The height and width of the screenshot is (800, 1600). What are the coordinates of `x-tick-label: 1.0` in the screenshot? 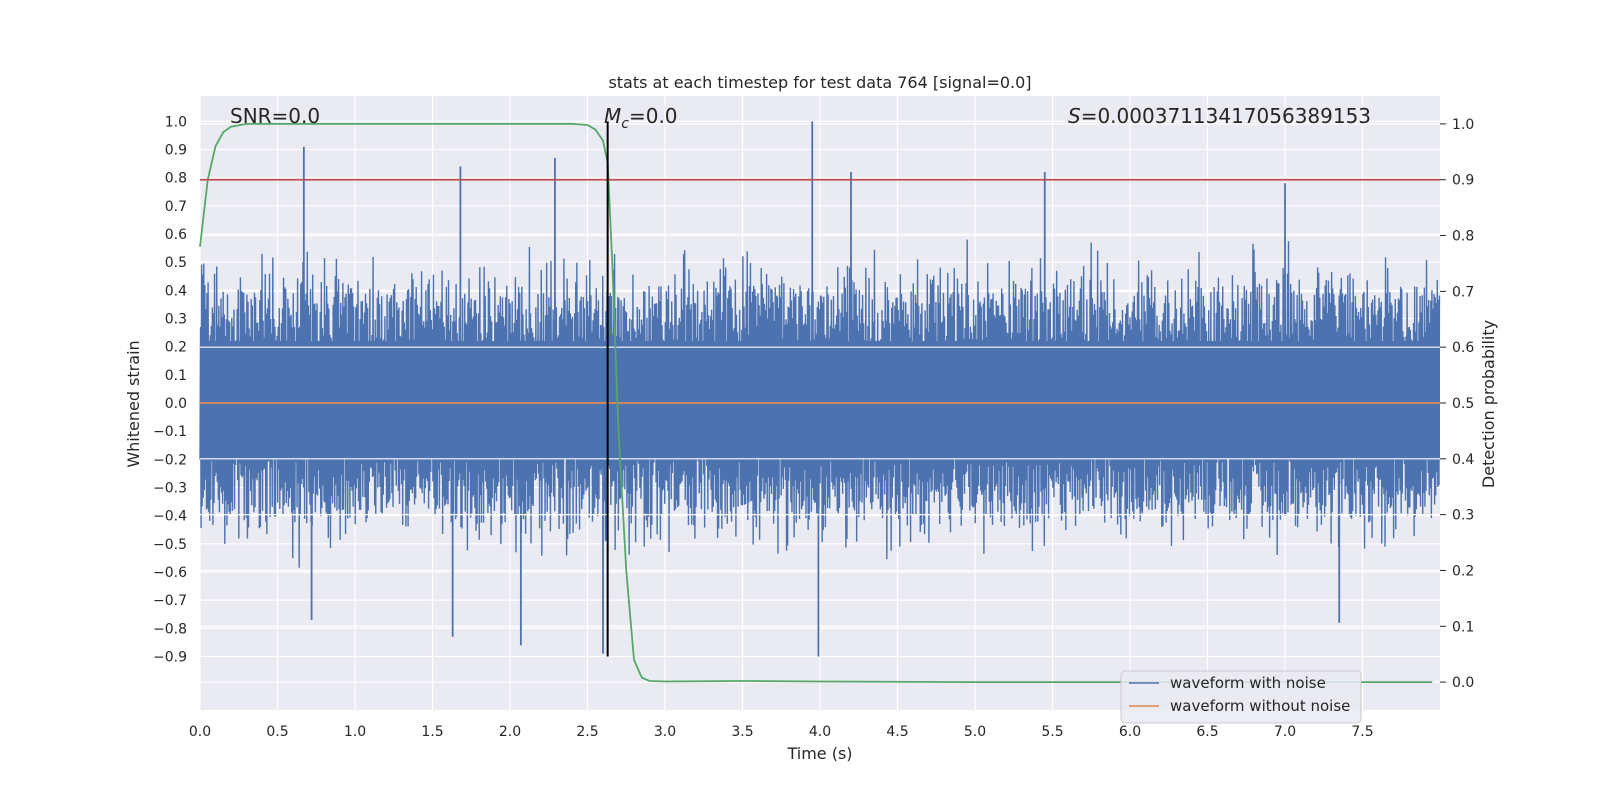 It's located at (355, 732).